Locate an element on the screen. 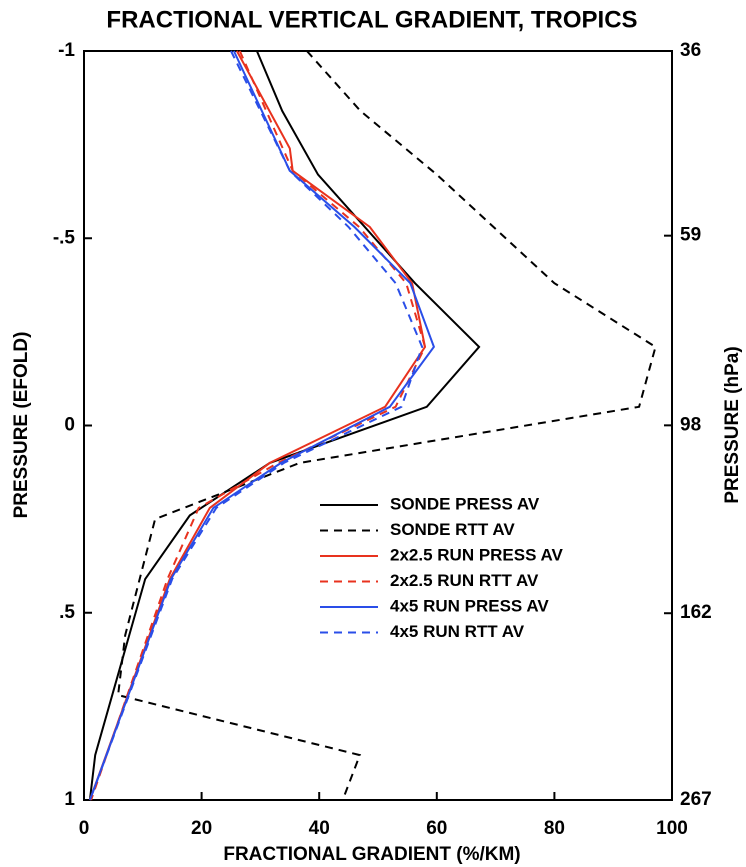 Image resolution: width=746 pixels, height=867 pixels. y2-tick-label: 36 is located at coordinates (690, 50).